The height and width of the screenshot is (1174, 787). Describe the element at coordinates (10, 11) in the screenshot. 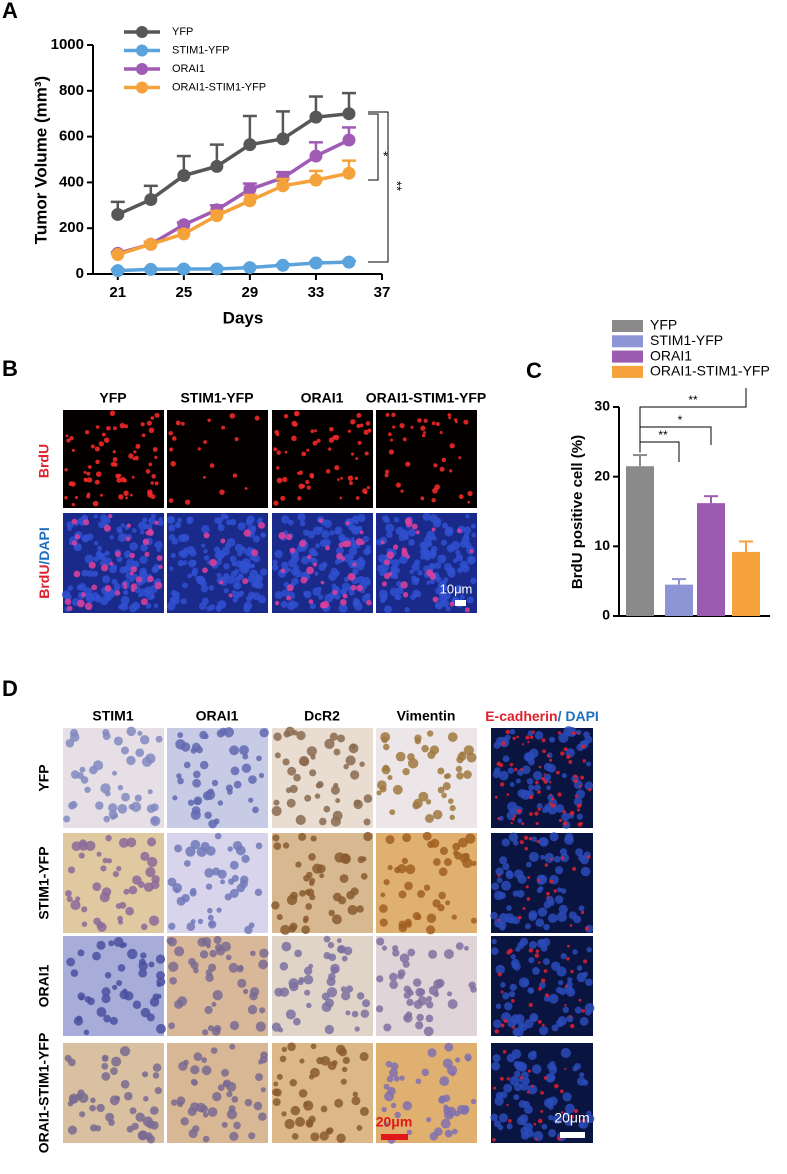

I see `panel-label: A` at that location.